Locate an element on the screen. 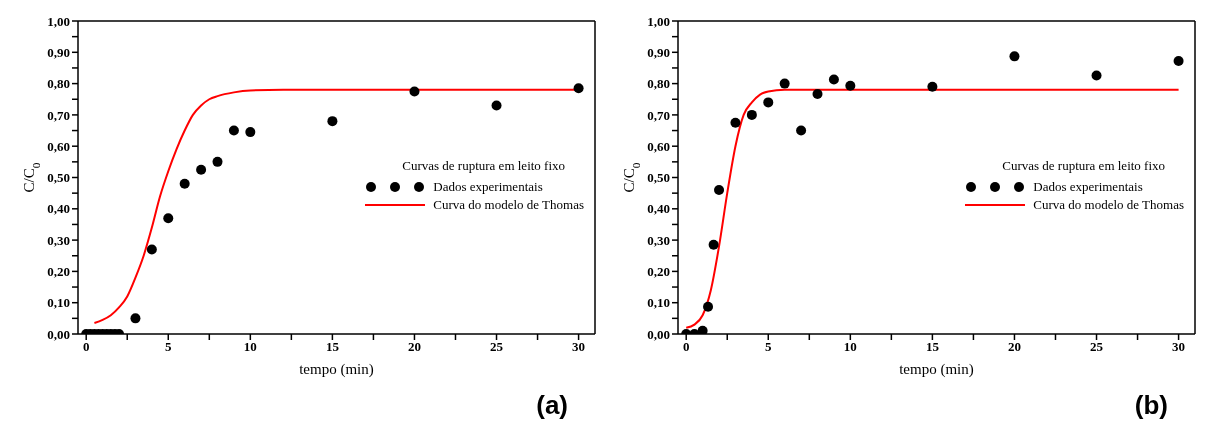 This screenshot has height=434, width=1216. text: (a) is located at coordinates (552, 405).